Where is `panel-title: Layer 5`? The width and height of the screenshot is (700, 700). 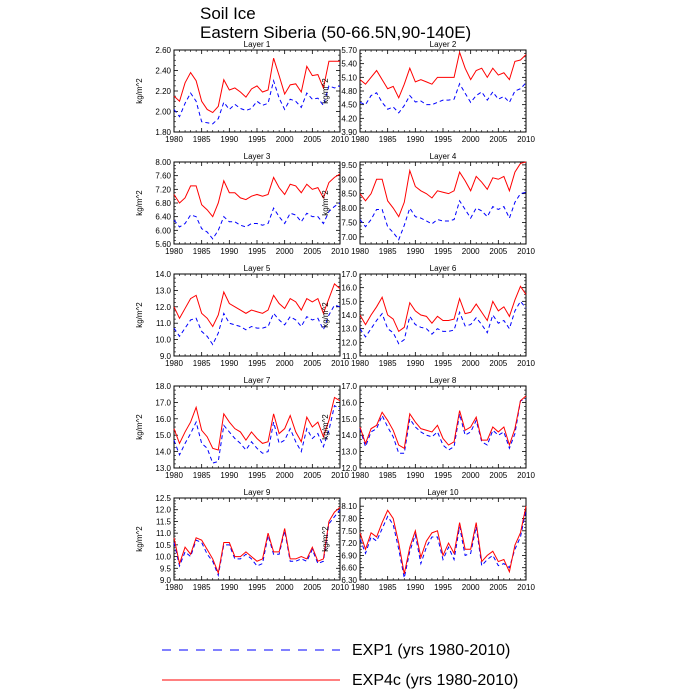
panel-title: Layer 5 is located at coordinates (257, 268).